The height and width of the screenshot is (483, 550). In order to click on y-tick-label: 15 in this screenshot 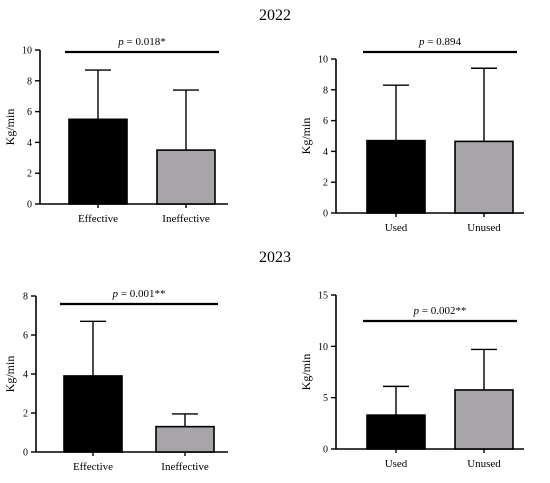, I will do `click(323, 296)`.